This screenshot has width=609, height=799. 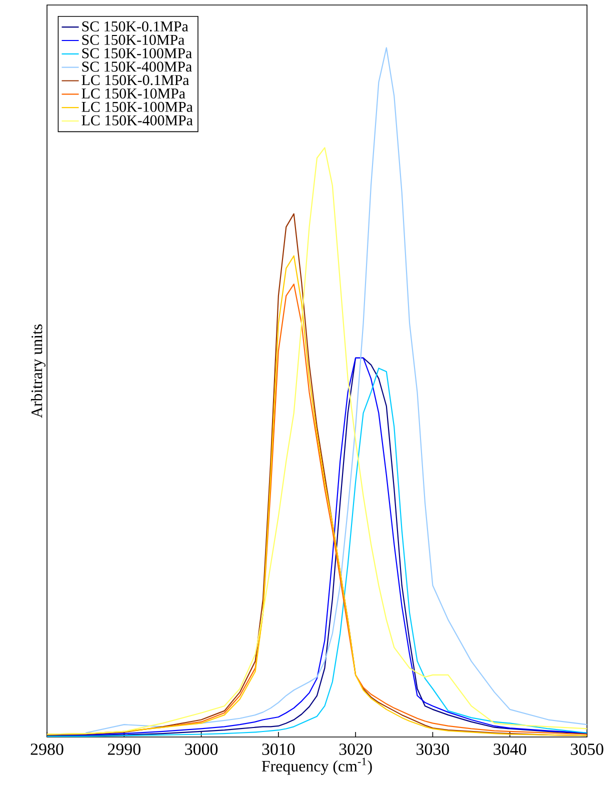 What do you see at coordinates (136, 80) in the screenshot?
I see `legend-label: LC 150K-0.1MPa` at bounding box center [136, 80].